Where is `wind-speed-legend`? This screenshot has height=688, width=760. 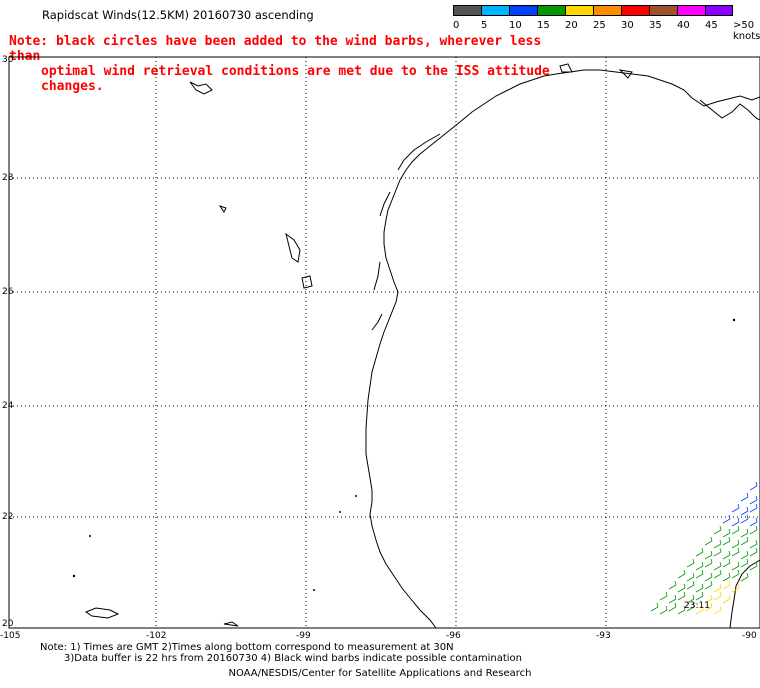 wind-speed-legend is located at coordinates (593, 10).